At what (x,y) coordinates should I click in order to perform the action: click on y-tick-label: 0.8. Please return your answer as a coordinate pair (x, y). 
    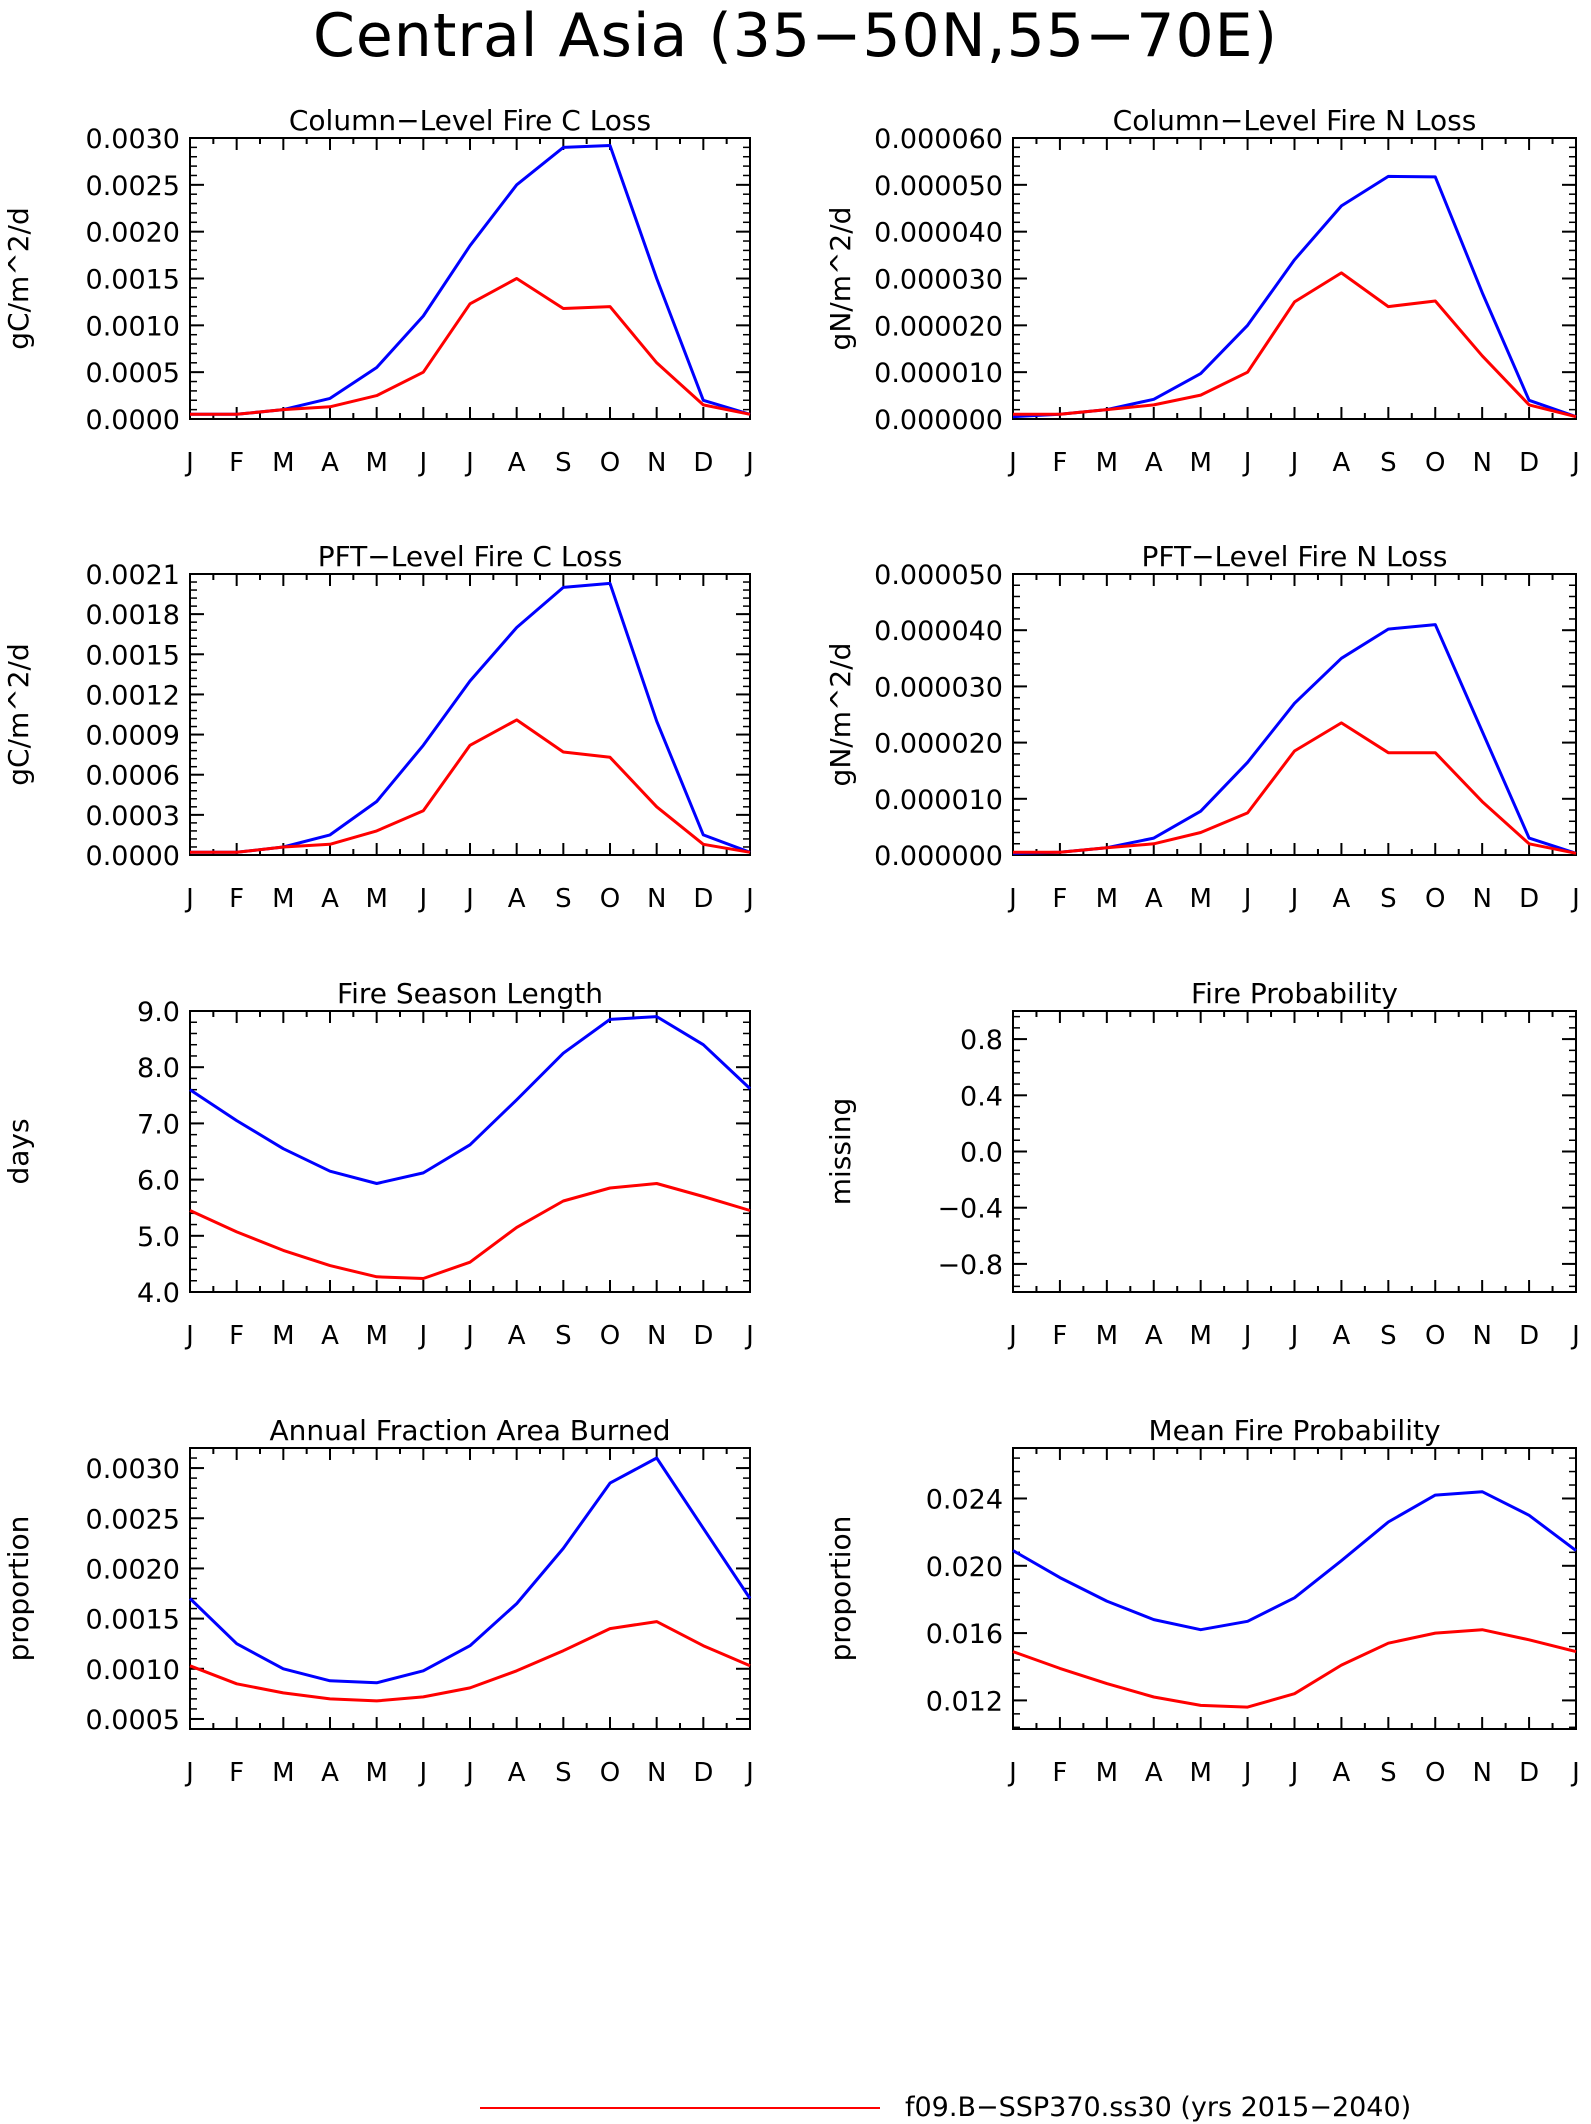
    Looking at the image, I should click on (981, 1040).